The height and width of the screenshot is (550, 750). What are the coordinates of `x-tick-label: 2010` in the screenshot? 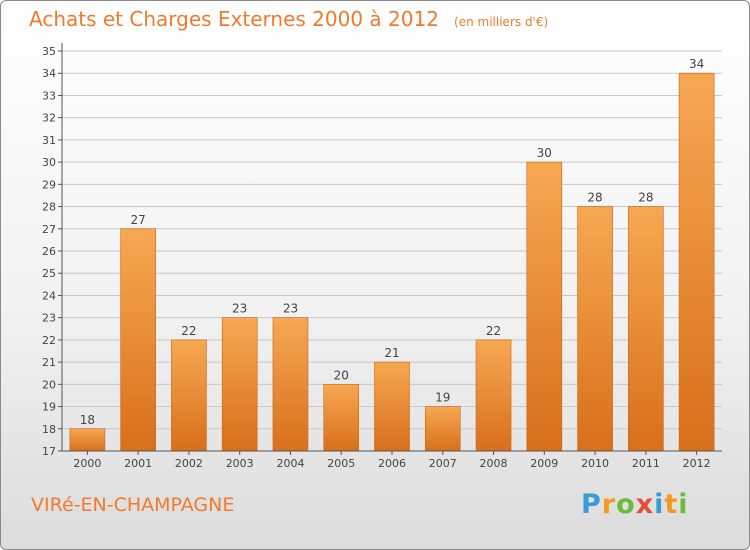 It's located at (595, 463).